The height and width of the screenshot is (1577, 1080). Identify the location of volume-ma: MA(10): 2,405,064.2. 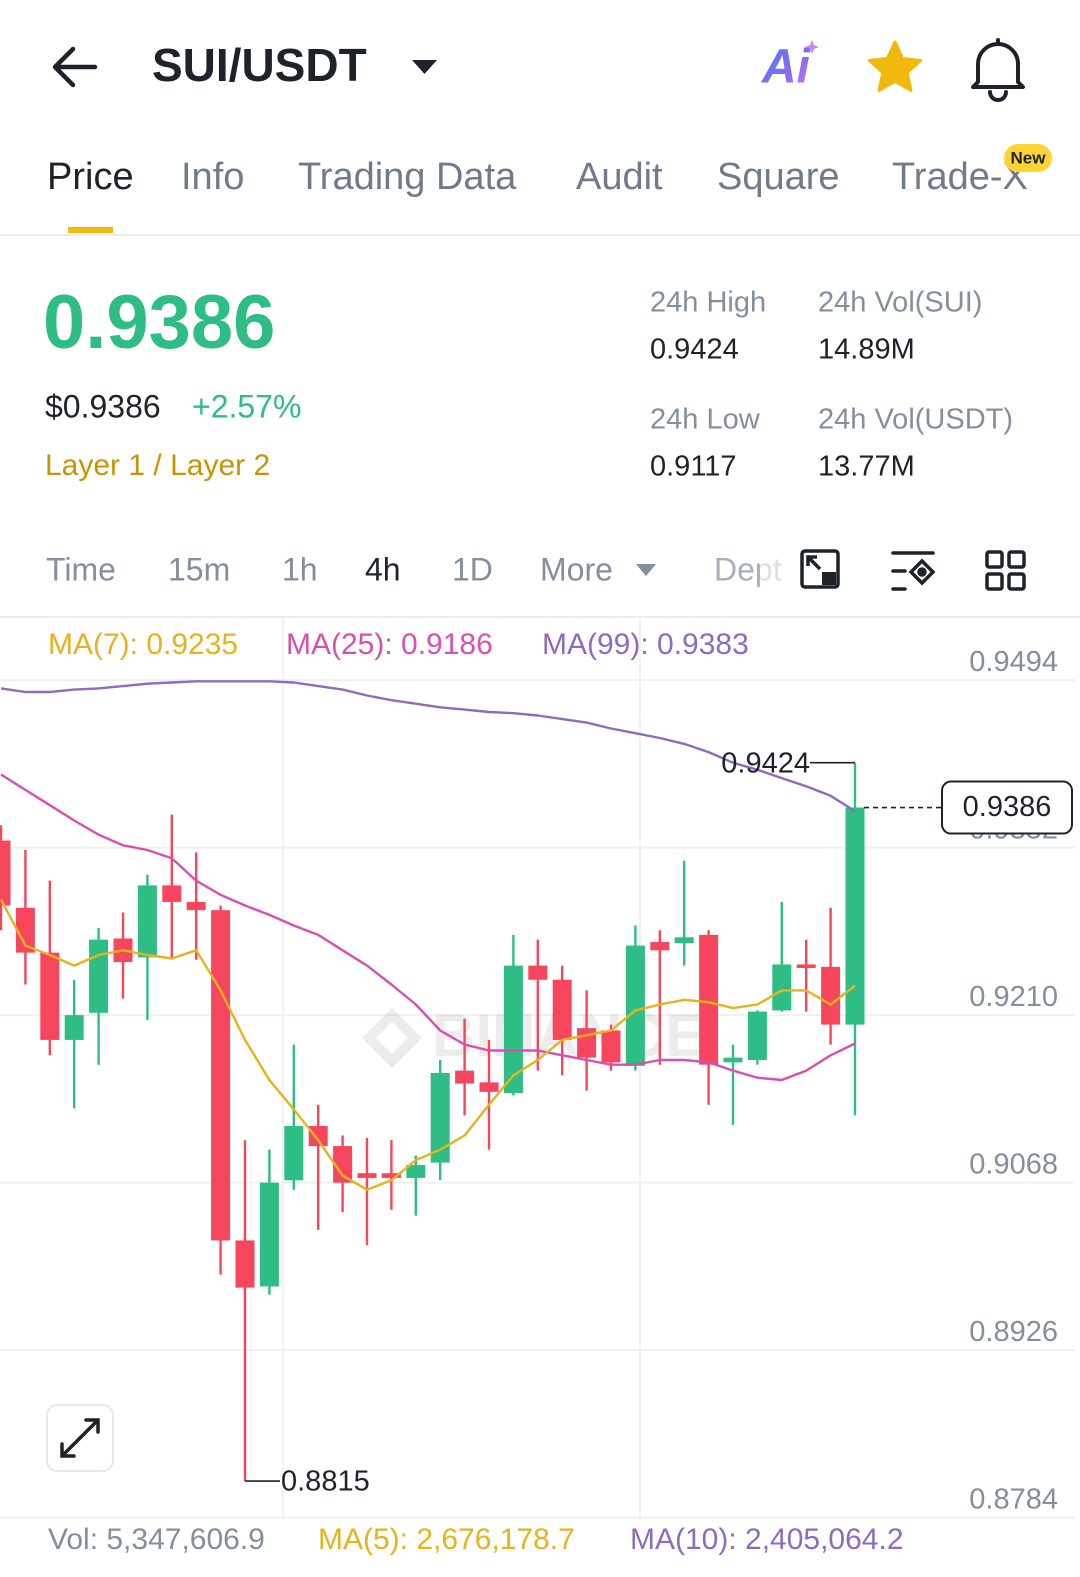
(767, 1539).